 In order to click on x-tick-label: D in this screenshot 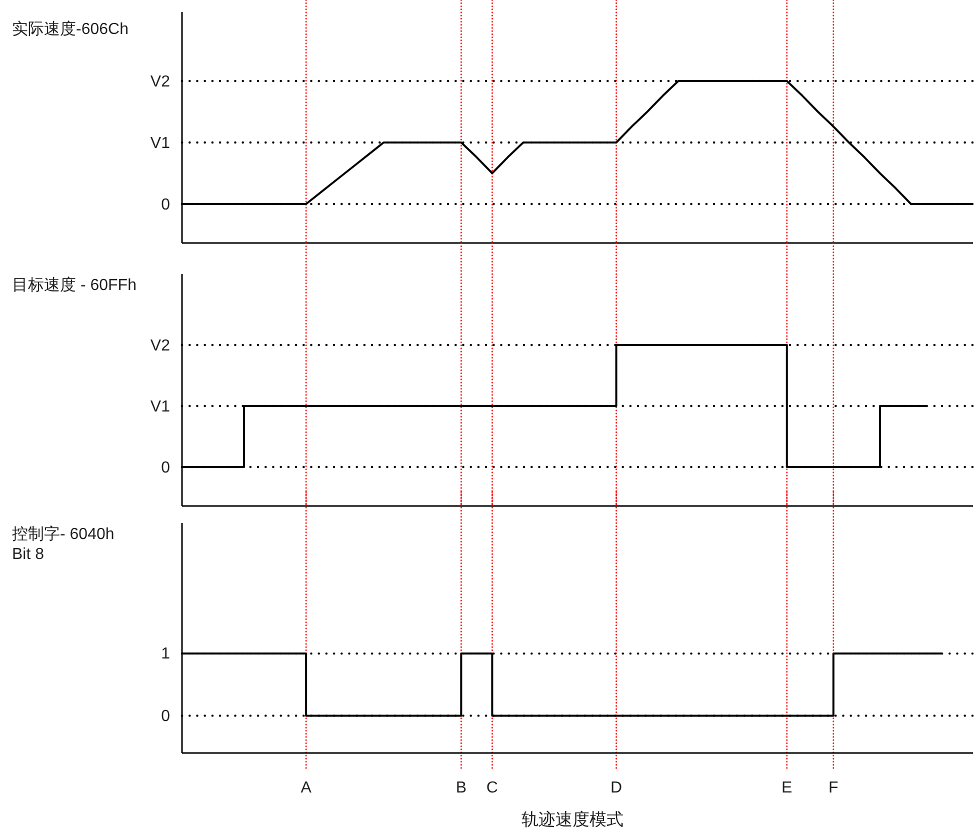, I will do `click(616, 787)`.